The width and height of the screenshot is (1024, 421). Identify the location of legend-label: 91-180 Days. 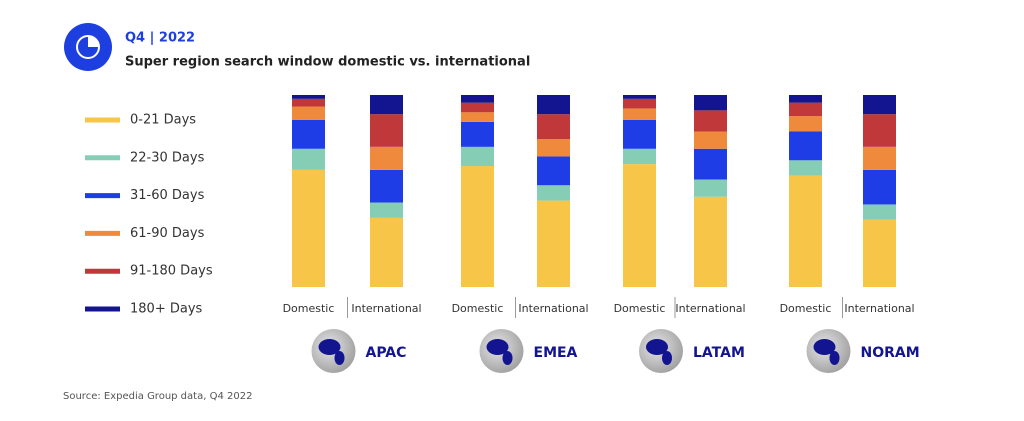
(171, 271).